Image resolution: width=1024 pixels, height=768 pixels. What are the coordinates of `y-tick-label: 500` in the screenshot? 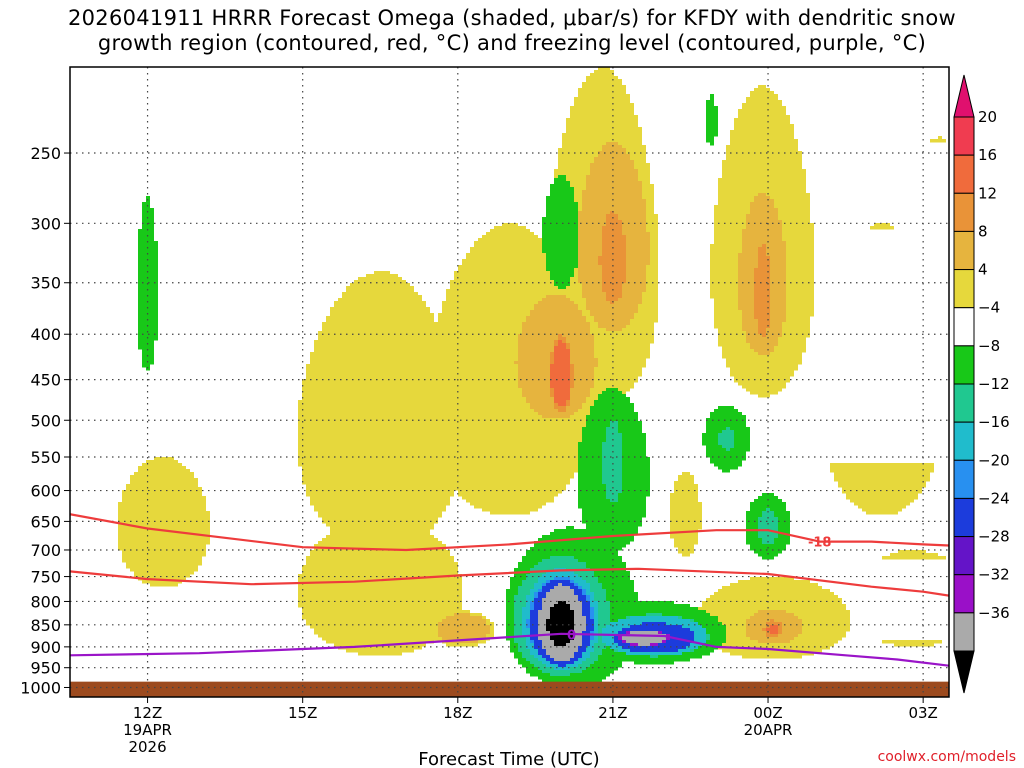 It's located at (45, 420).